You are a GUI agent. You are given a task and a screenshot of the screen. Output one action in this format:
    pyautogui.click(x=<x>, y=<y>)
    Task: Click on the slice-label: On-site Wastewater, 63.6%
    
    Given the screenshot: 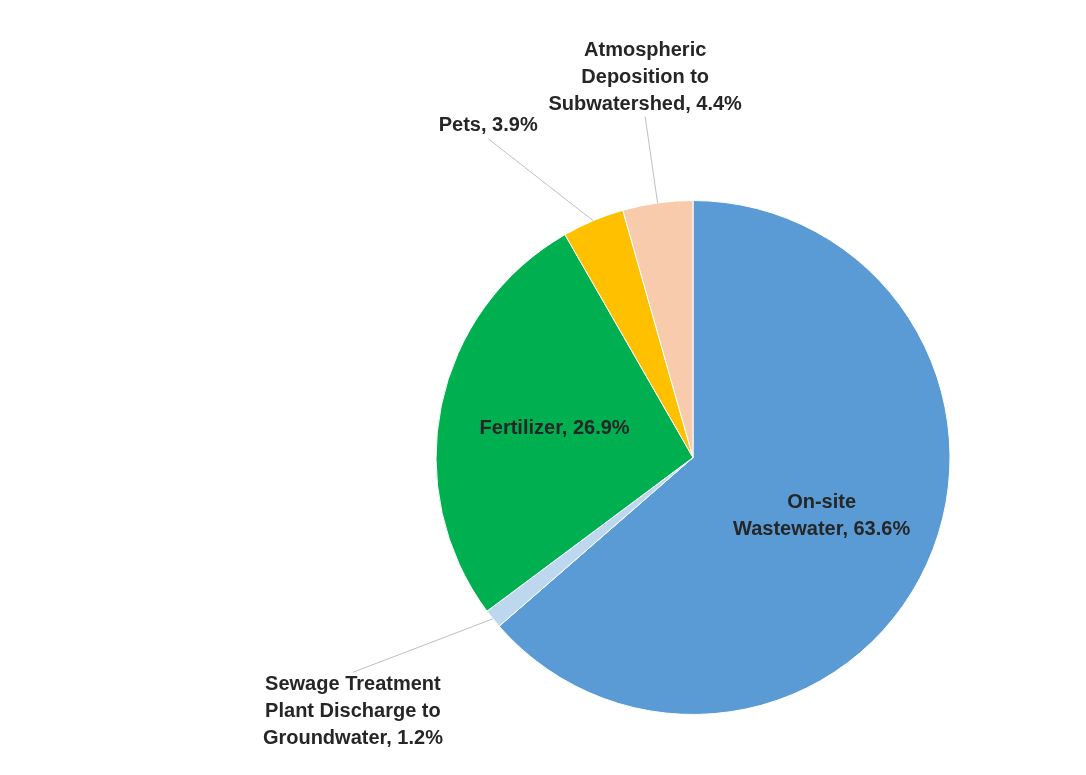 What is the action you would take?
    pyautogui.click(x=822, y=515)
    